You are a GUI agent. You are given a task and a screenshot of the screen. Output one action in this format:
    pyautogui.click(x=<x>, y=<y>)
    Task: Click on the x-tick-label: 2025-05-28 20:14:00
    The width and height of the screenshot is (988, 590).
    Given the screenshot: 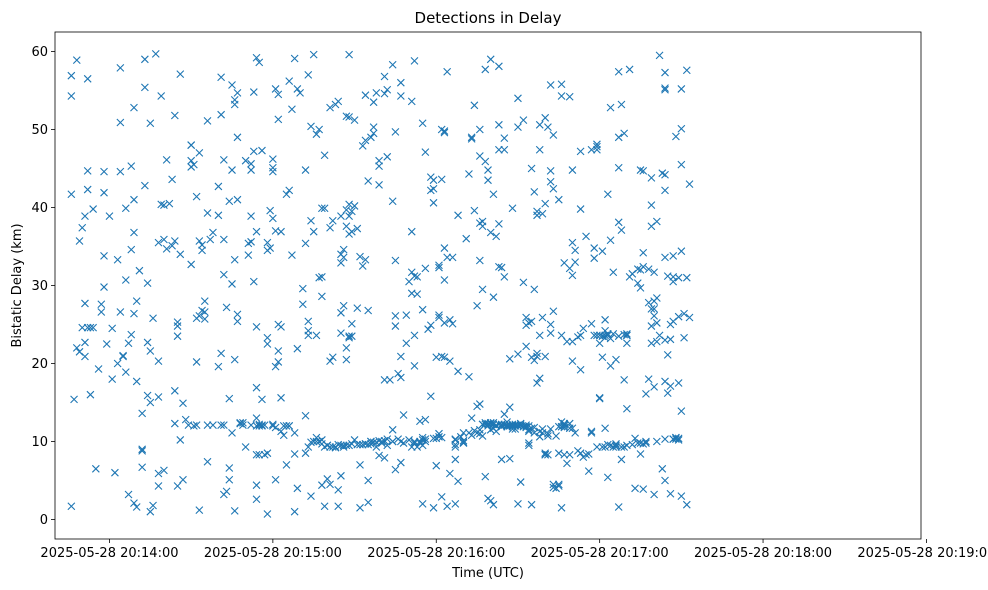 What is the action you would take?
    pyautogui.click(x=109, y=553)
    